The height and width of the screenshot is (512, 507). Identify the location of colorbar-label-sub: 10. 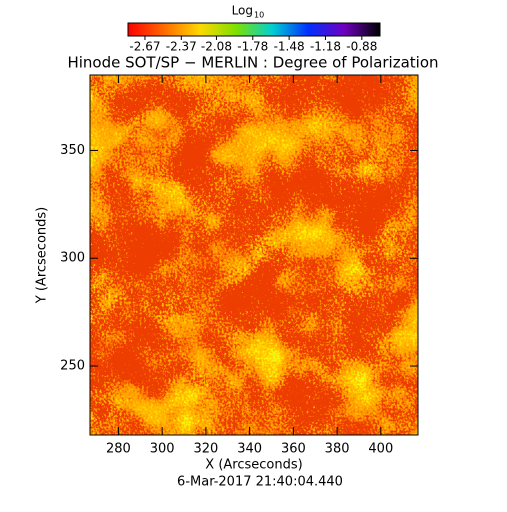
(259, 15).